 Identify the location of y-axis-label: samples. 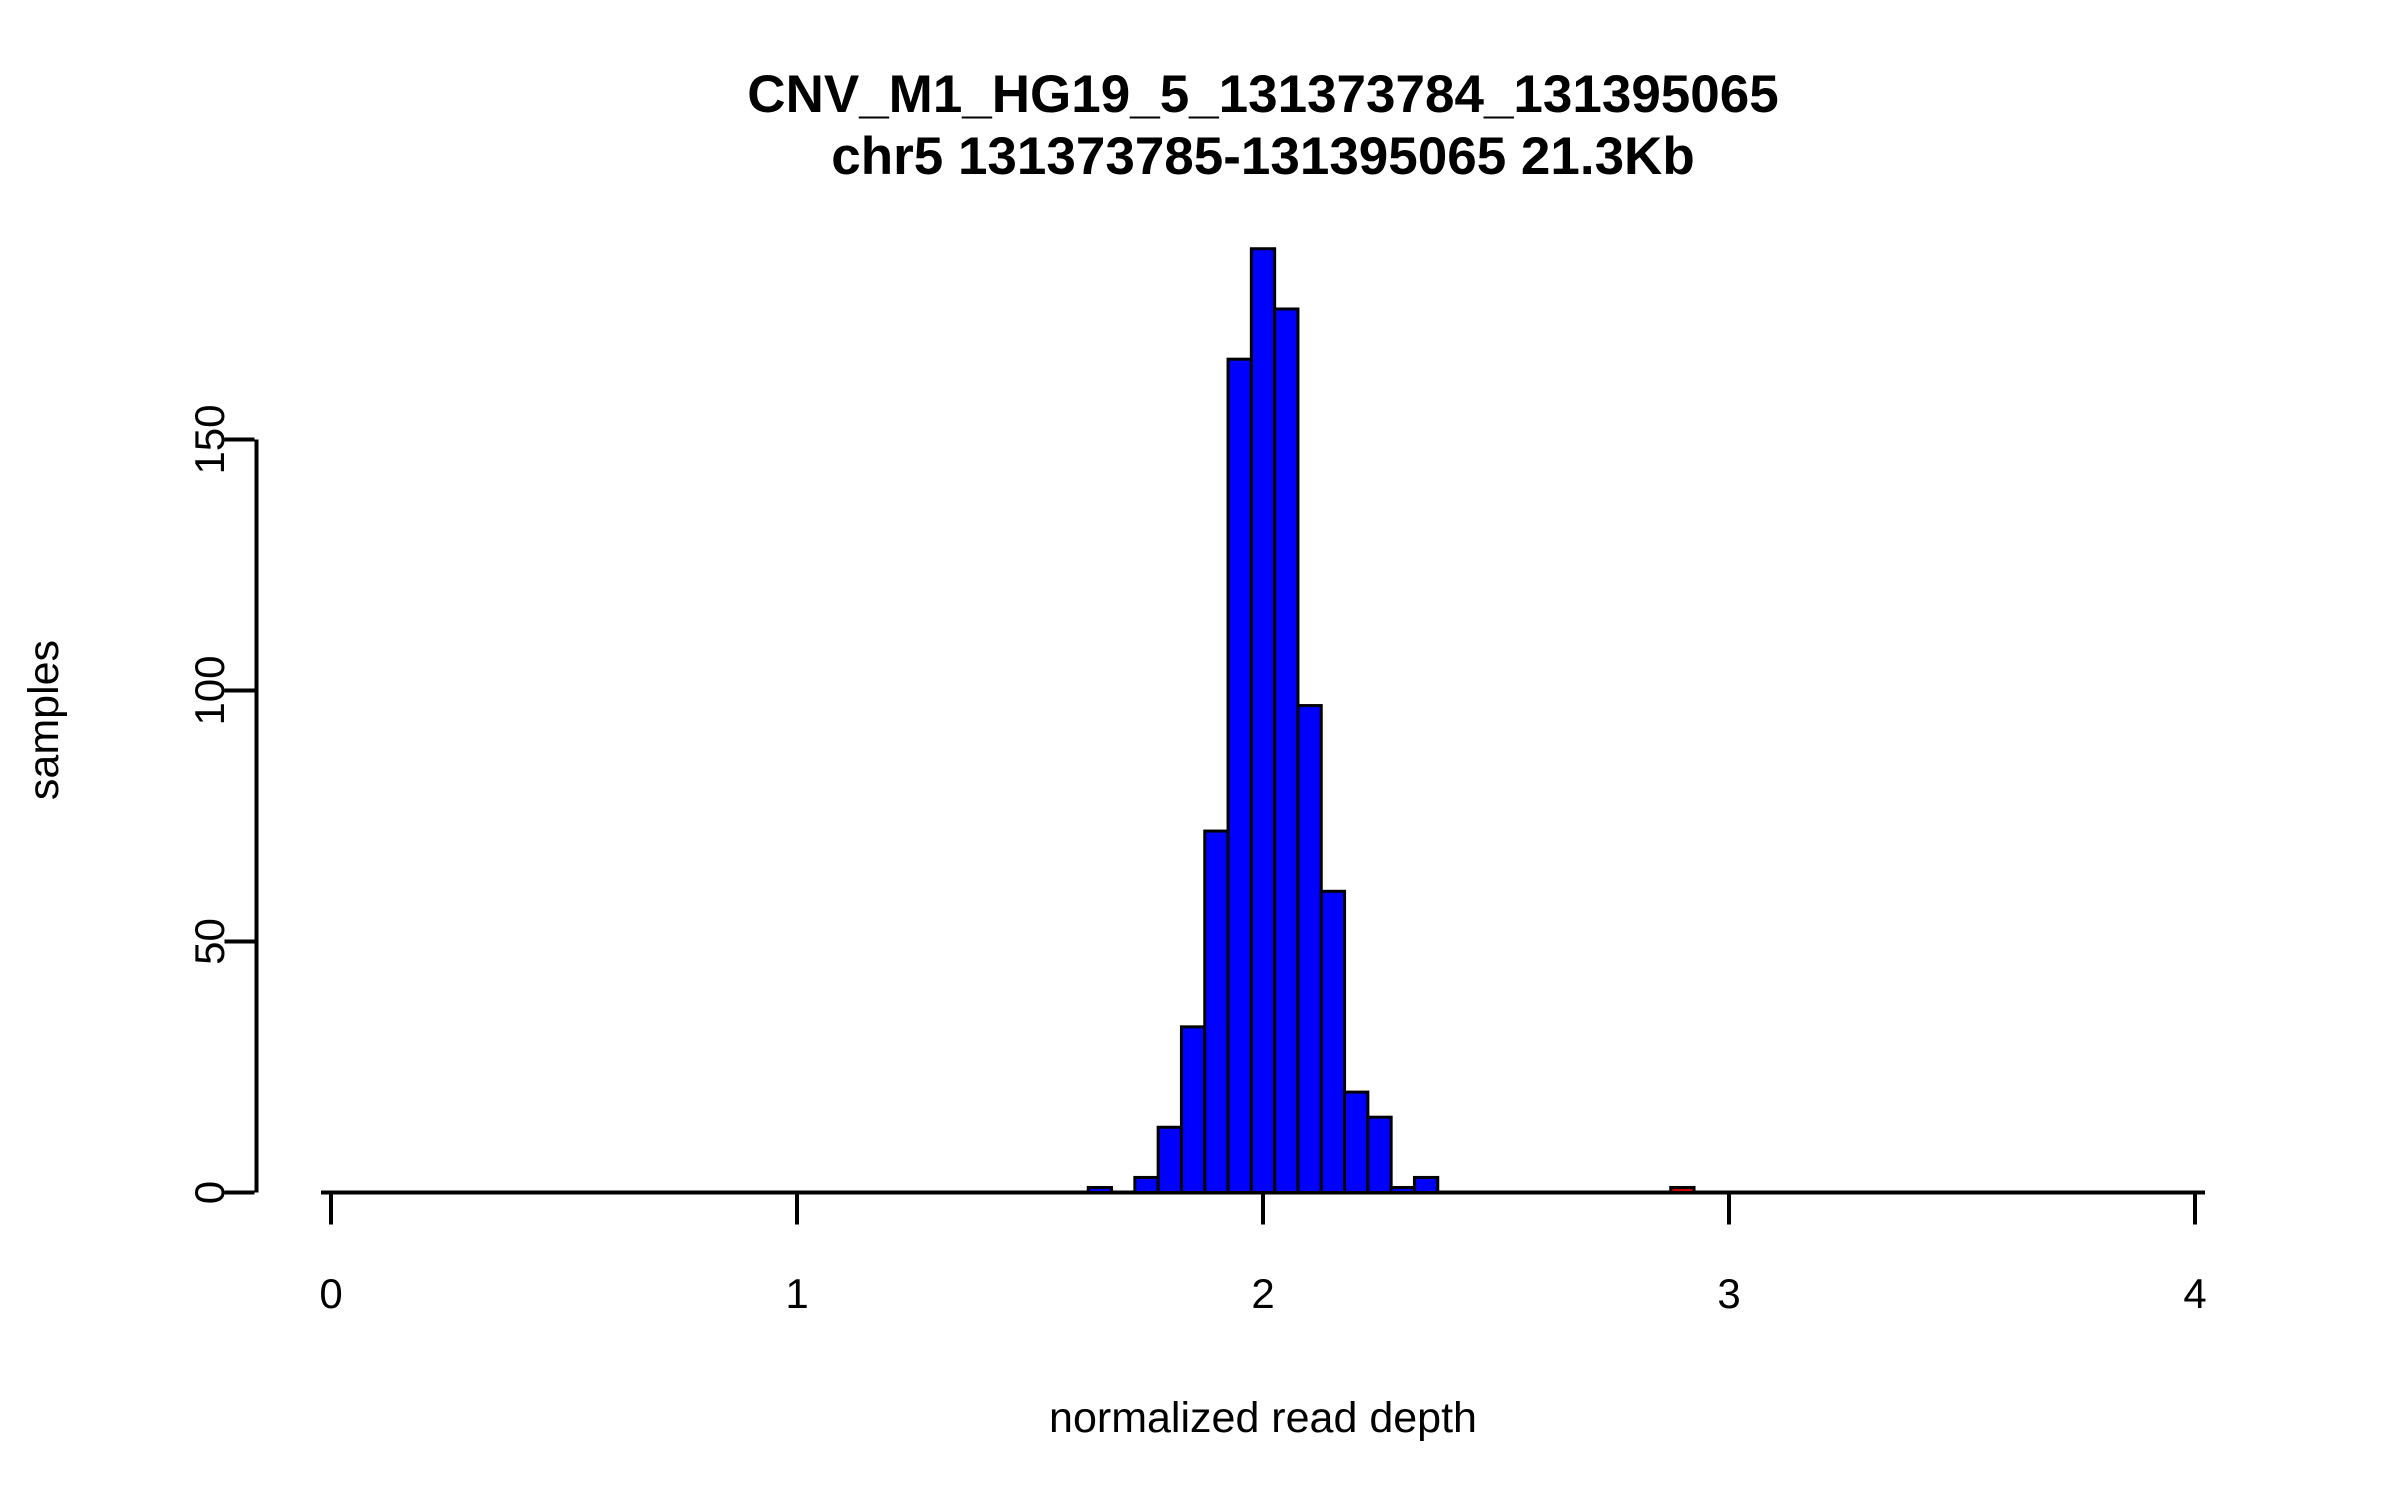
(44, 720).